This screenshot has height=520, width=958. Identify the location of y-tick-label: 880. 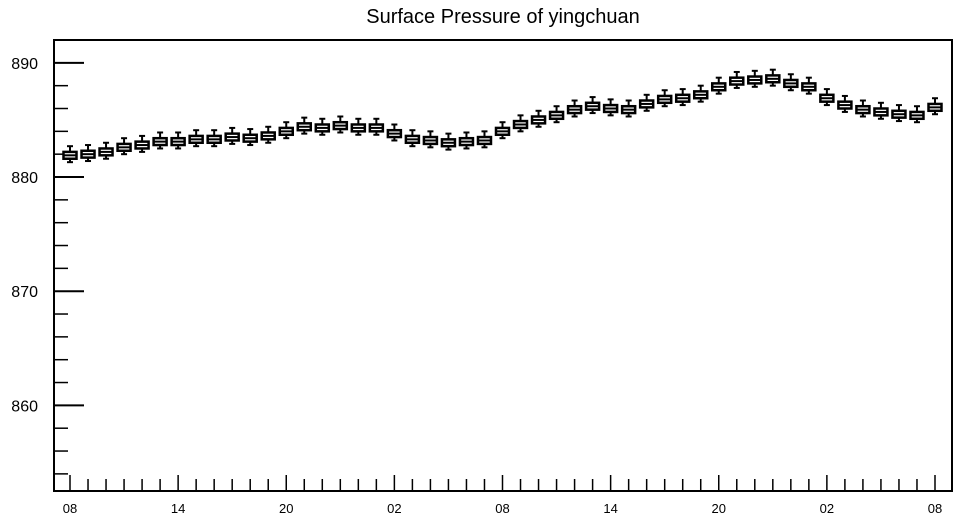
(24, 178).